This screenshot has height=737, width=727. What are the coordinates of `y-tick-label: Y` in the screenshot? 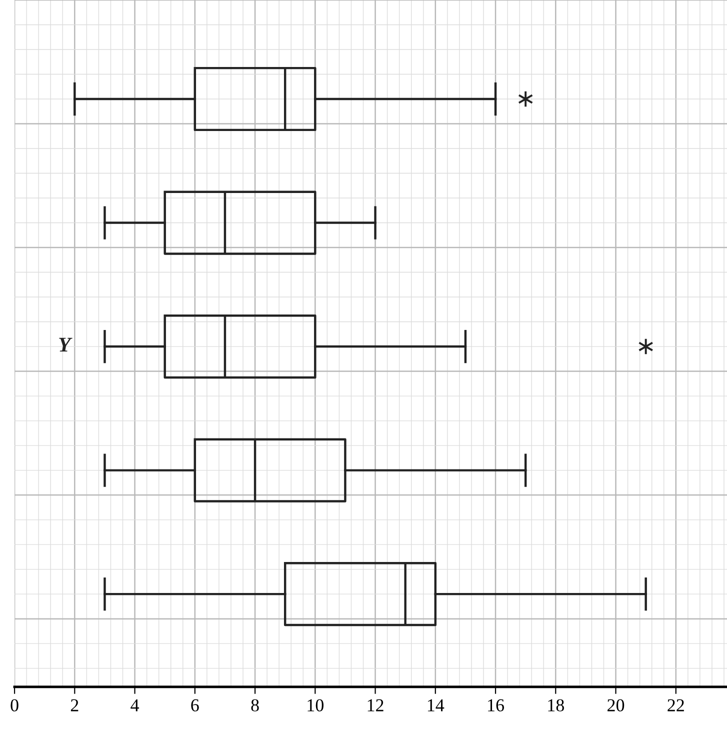 It's located at (65, 345).